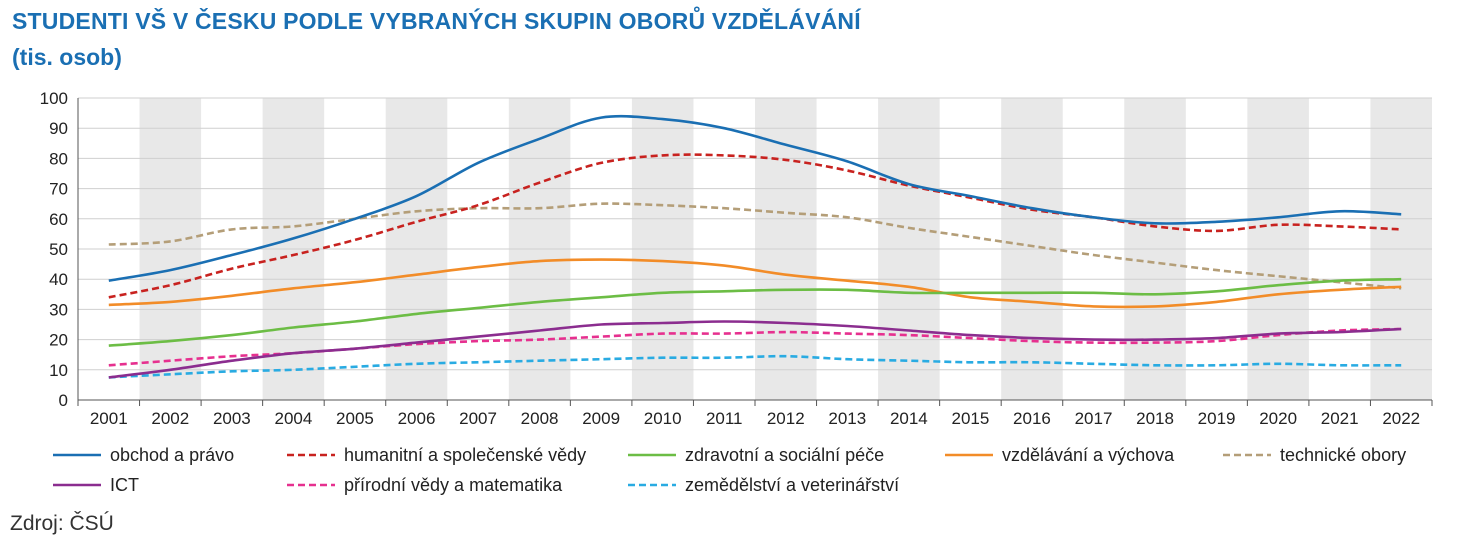 The height and width of the screenshot is (555, 1460). Describe the element at coordinates (755, 283) in the screenshot. I see `series-line-vzdelavani-a-vychova` at that location.